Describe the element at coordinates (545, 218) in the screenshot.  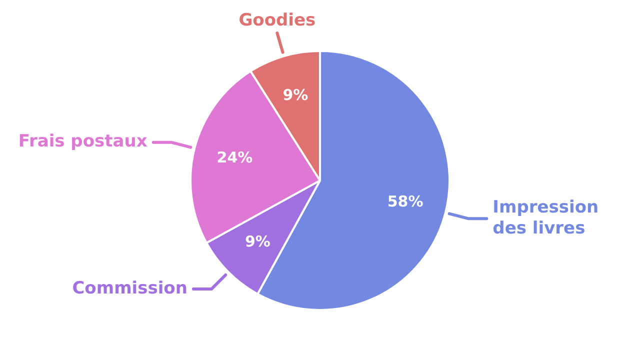
I see `slice-label: Impression des livres` at that location.